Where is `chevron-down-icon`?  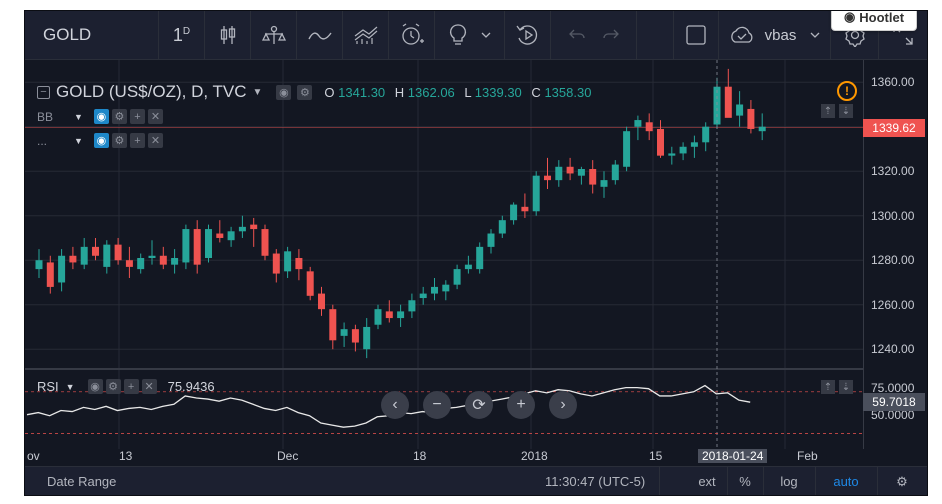 chevron-down-icon is located at coordinates (485, 35).